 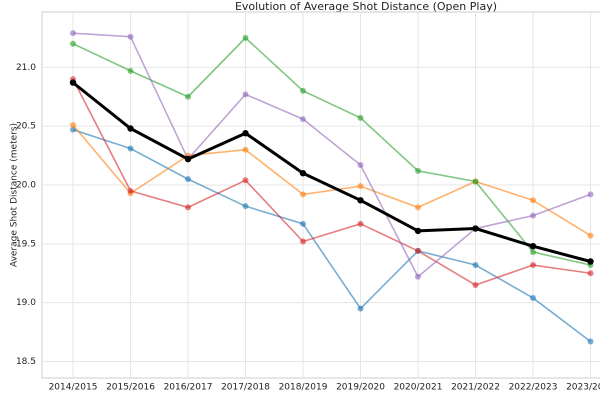 I want to click on y-axis-label: Average Shot Distance (meters), so click(x=15, y=195).